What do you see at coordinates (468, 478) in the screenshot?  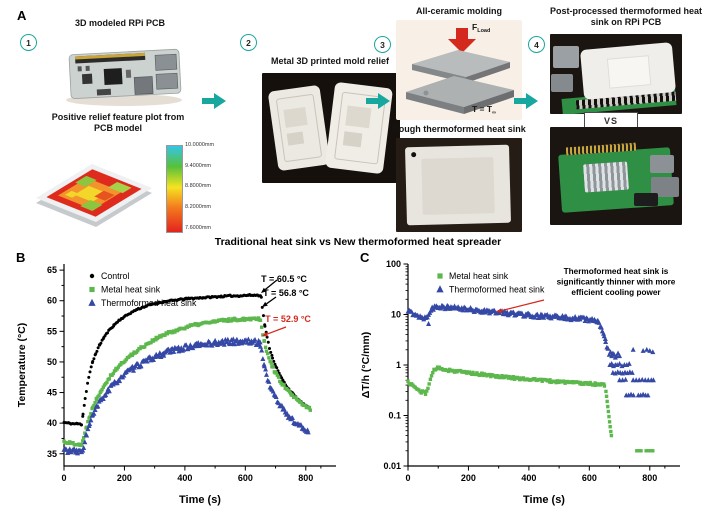 I see `svg-text: 200` at bounding box center [468, 478].